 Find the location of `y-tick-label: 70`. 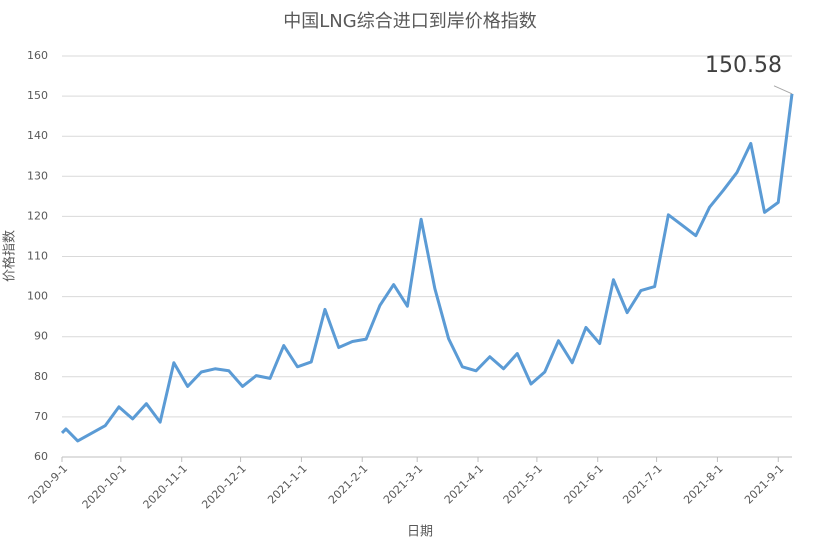

y-tick-label: 70 is located at coordinates (41, 416).